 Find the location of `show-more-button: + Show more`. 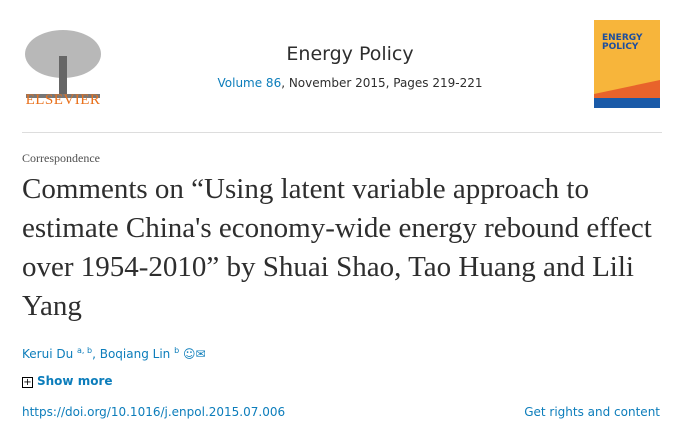

show-more-button: + Show more is located at coordinates (67, 381).